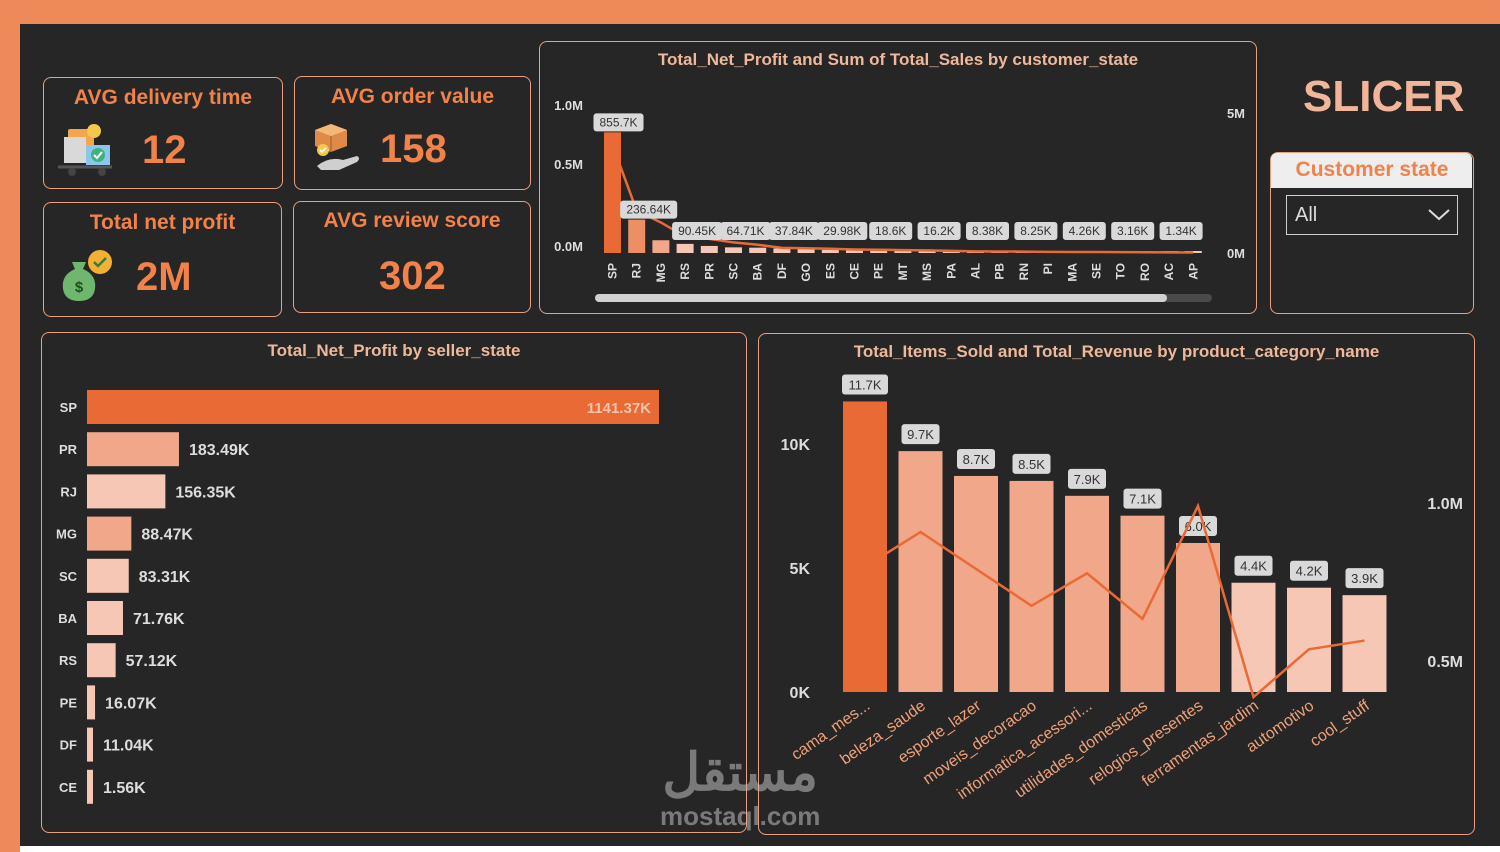  I want to click on kpi-title: AVG review score, so click(412, 220).